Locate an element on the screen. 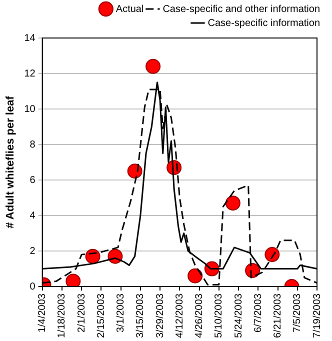 The height and width of the screenshot is (341, 332). x-tick-label: 2/1/2003 is located at coordinates (82, 312).